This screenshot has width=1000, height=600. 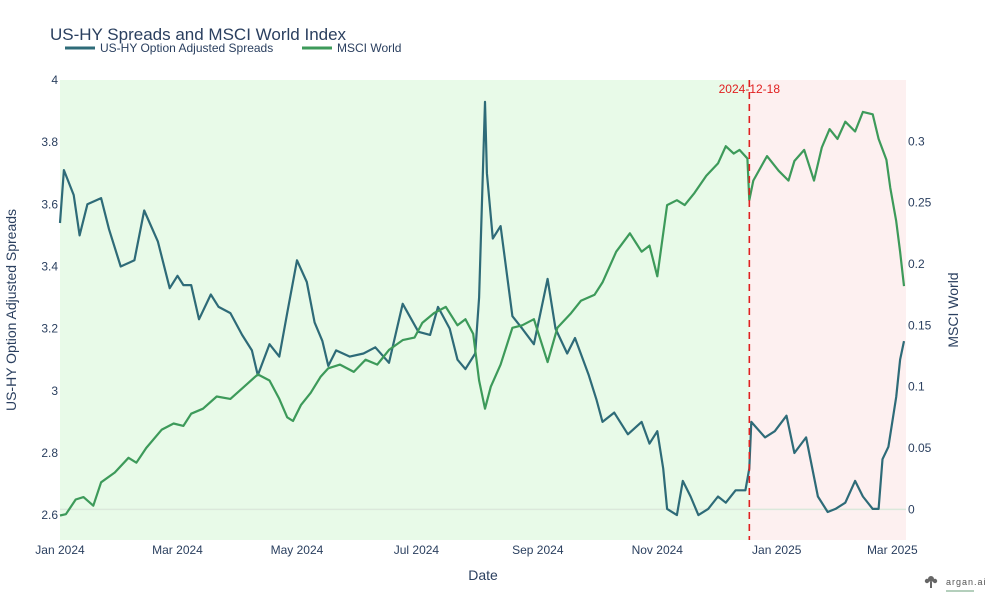 I want to click on annotation-label-0: 2024-12-18, so click(x=750, y=89).